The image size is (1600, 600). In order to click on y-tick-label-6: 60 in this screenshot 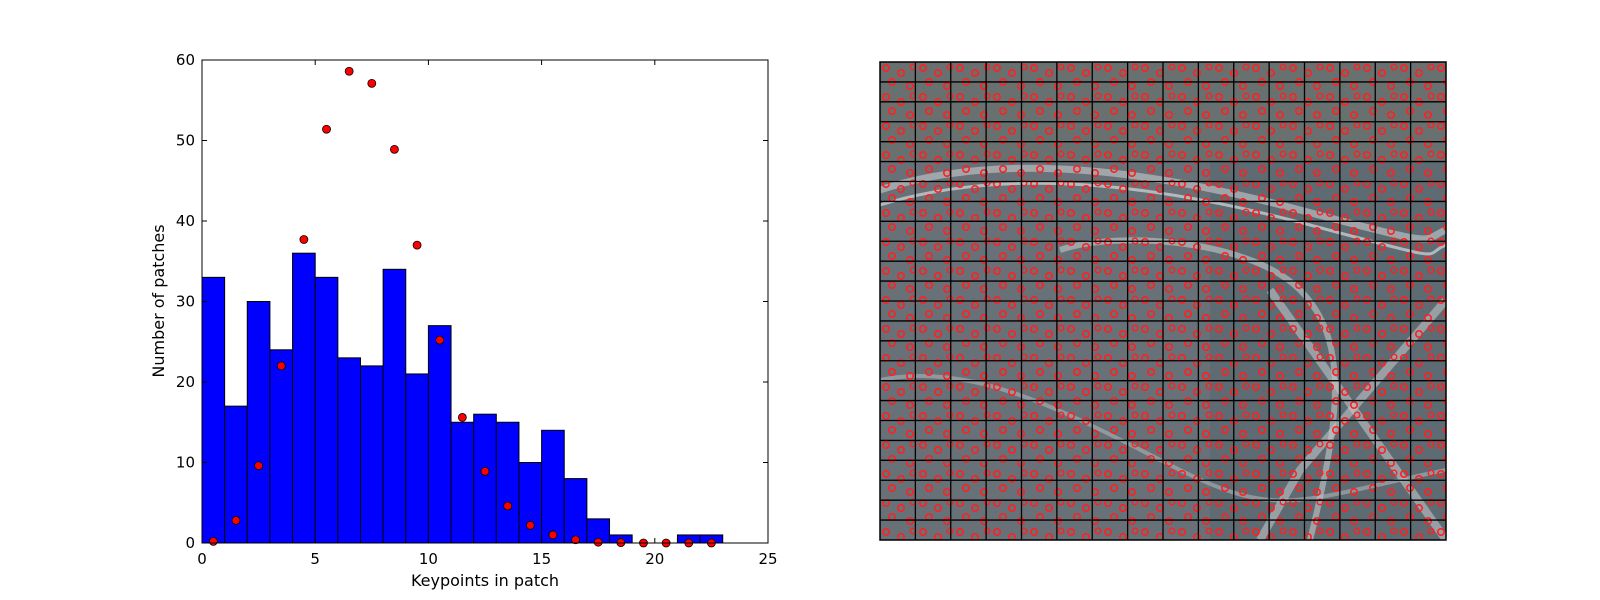, I will do `click(185, 60)`.